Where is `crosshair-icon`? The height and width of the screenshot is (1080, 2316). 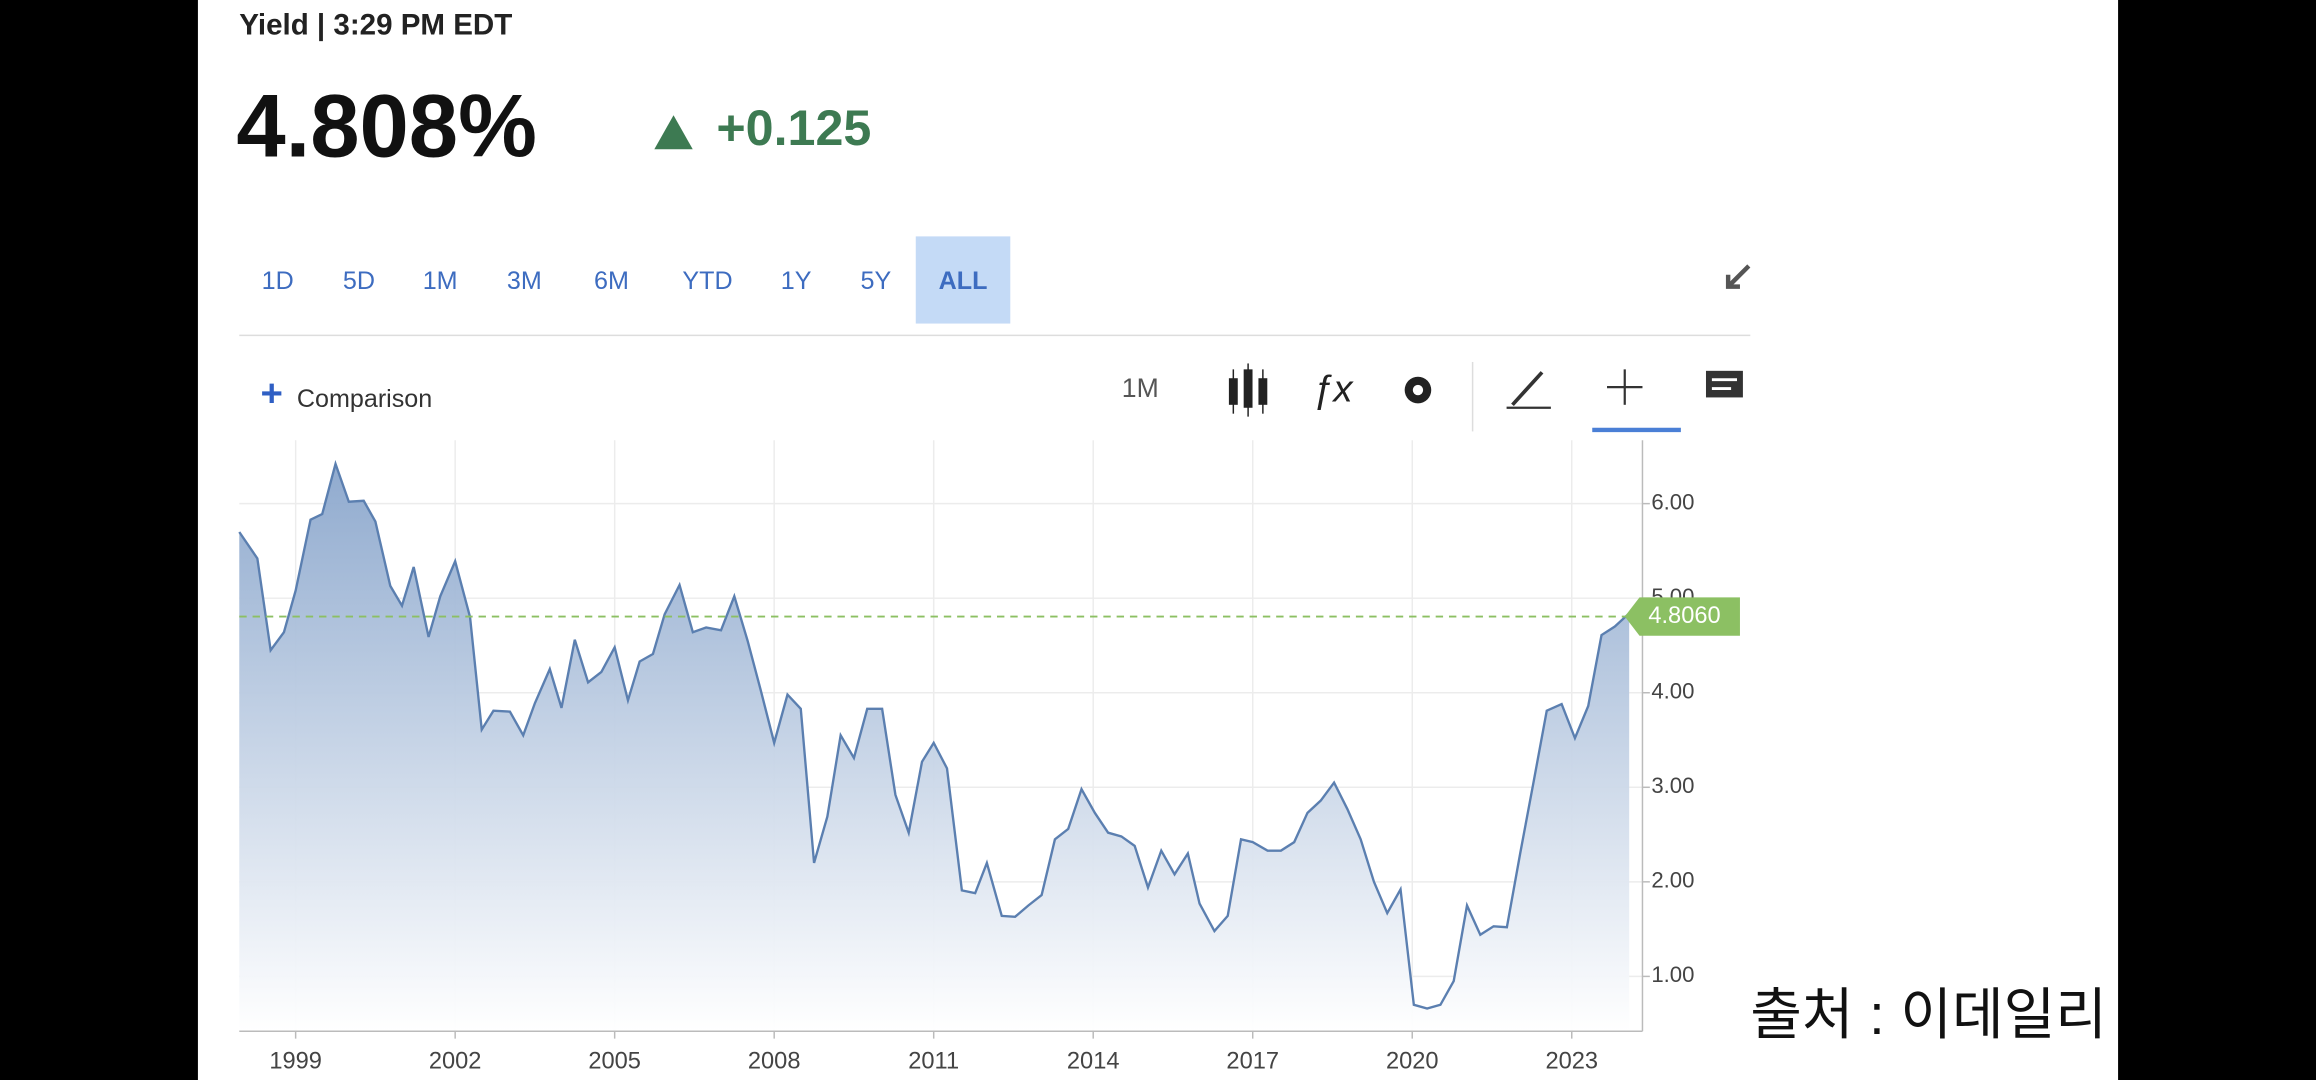 crosshair-icon is located at coordinates (1625, 387).